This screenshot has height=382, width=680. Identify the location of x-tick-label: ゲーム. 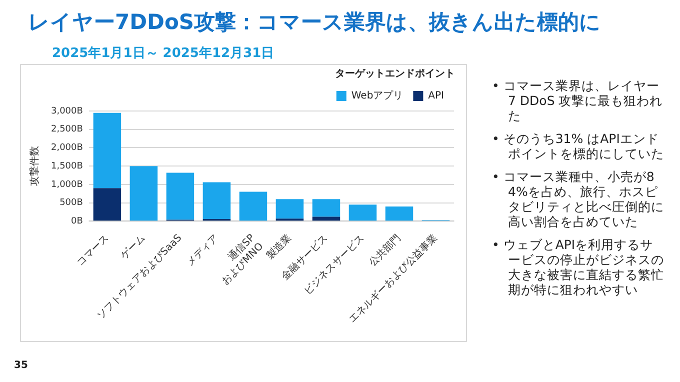
(133, 247).